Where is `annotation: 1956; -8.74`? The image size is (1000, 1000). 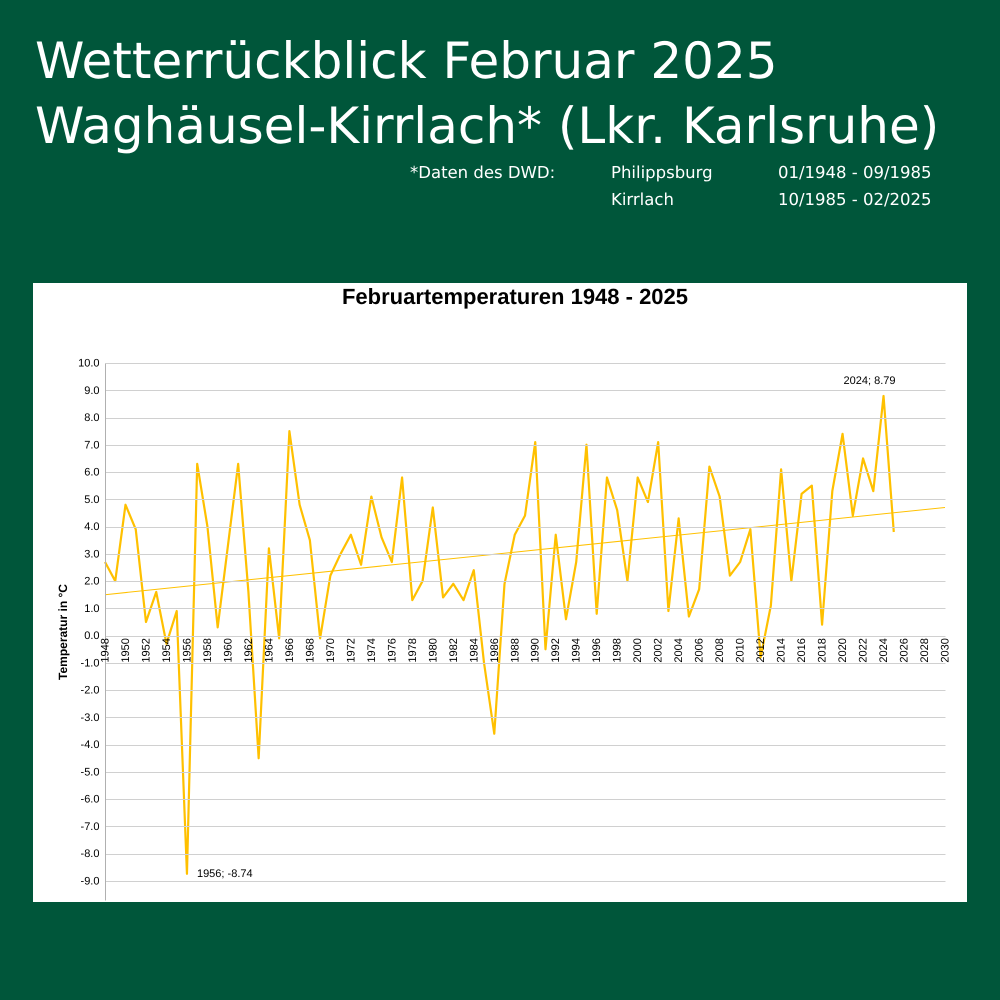
annotation: 1956; -8.74 is located at coordinates (224, 874).